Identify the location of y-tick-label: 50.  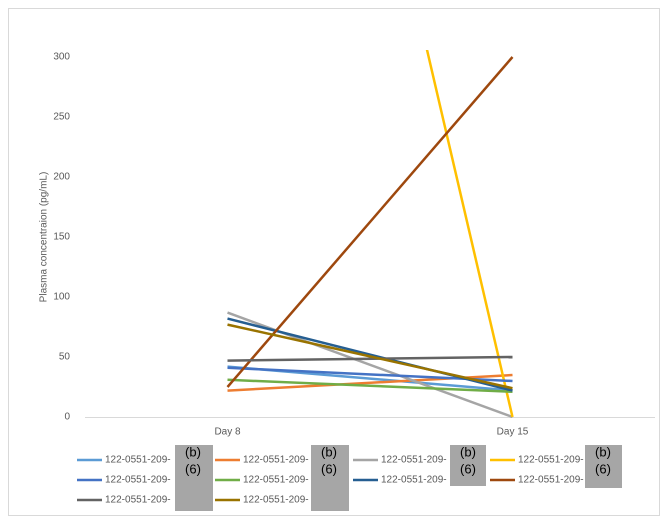
(65, 357).